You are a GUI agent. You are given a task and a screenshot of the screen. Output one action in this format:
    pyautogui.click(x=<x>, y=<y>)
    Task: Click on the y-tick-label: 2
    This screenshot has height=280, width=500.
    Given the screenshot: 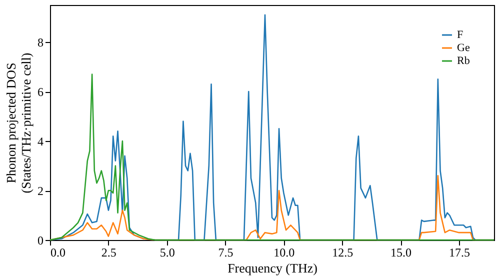 What is the action you would take?
    pyautogui.click(x=41, y=191)
    